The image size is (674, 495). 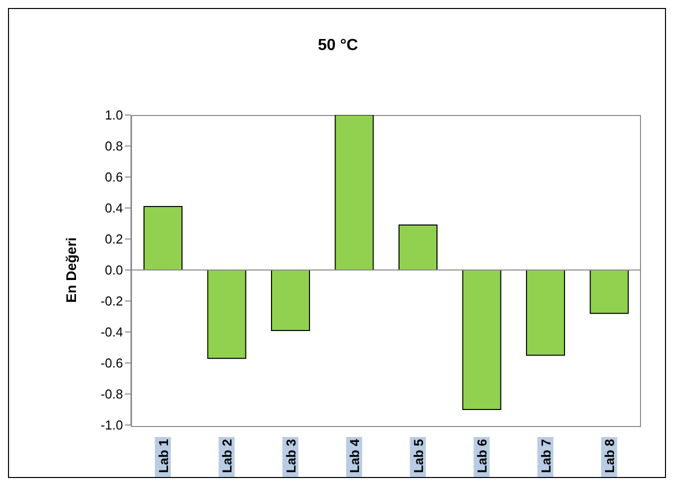 What do you see at coordinates (111, 425) in the screenshot?
I see `y-tick-label: -1.0` at bounding box center [111, 425].